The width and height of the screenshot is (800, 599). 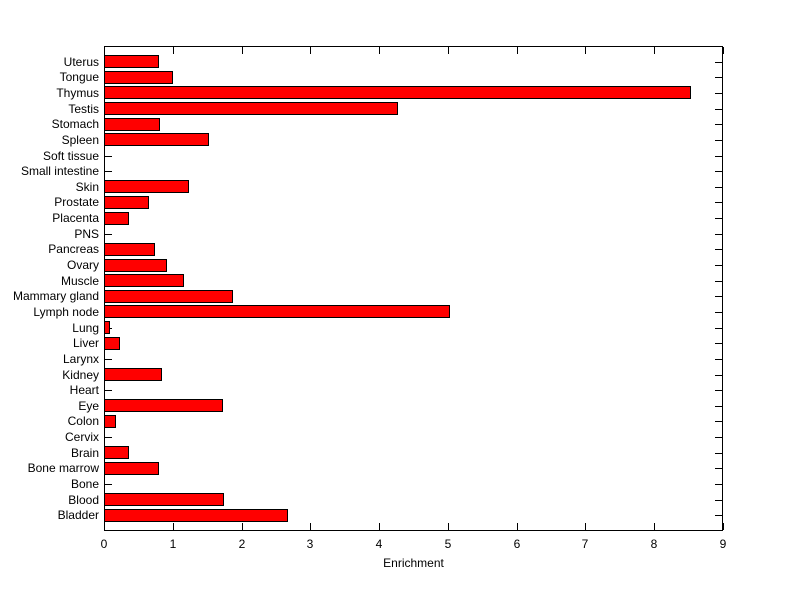 What do you see at coordinates (82, 265) in the screenshot?
I see `y-tick-label: Ovary` at bounding box center [82, 265].